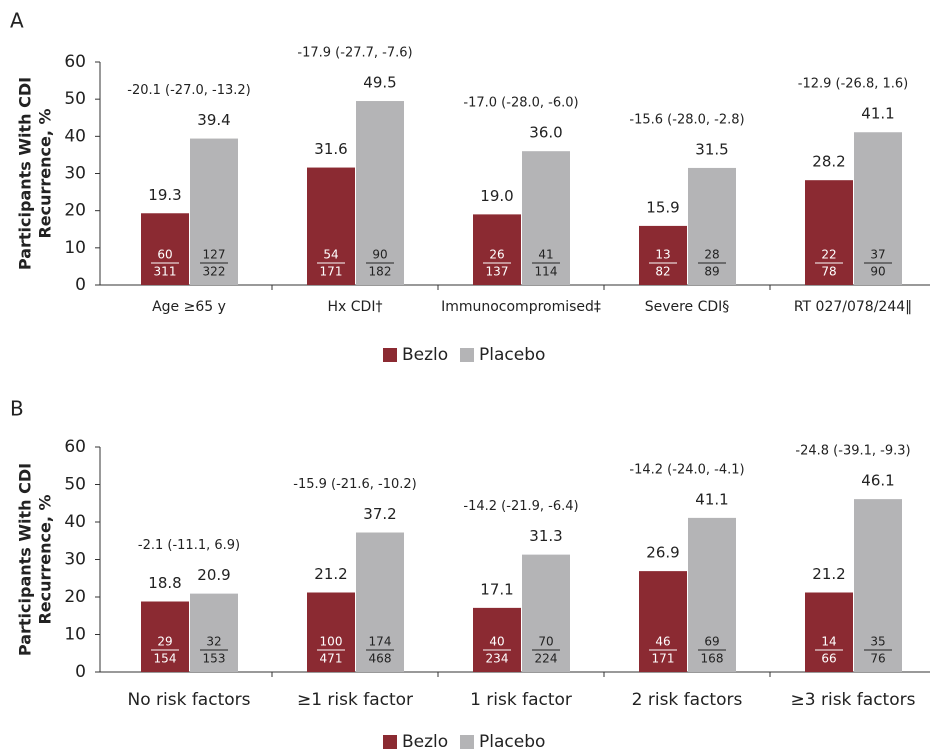  Describe the element at coordinates (711, 255) in the screenshot. I see `count-numerator: 28` at that location.